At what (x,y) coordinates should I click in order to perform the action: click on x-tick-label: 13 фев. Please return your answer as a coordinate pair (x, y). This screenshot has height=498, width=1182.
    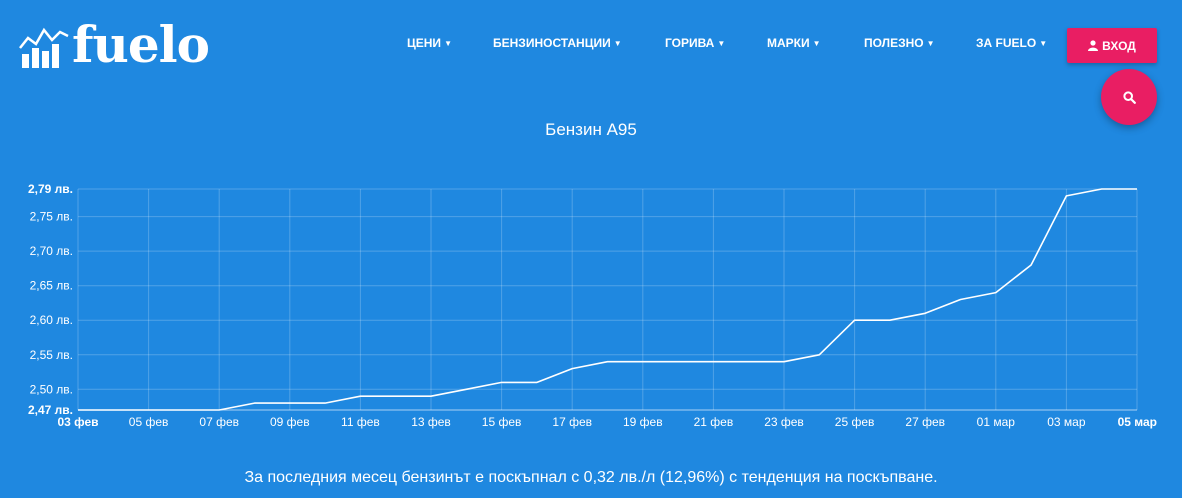
    Looking at the image, I should click on (431, 422).